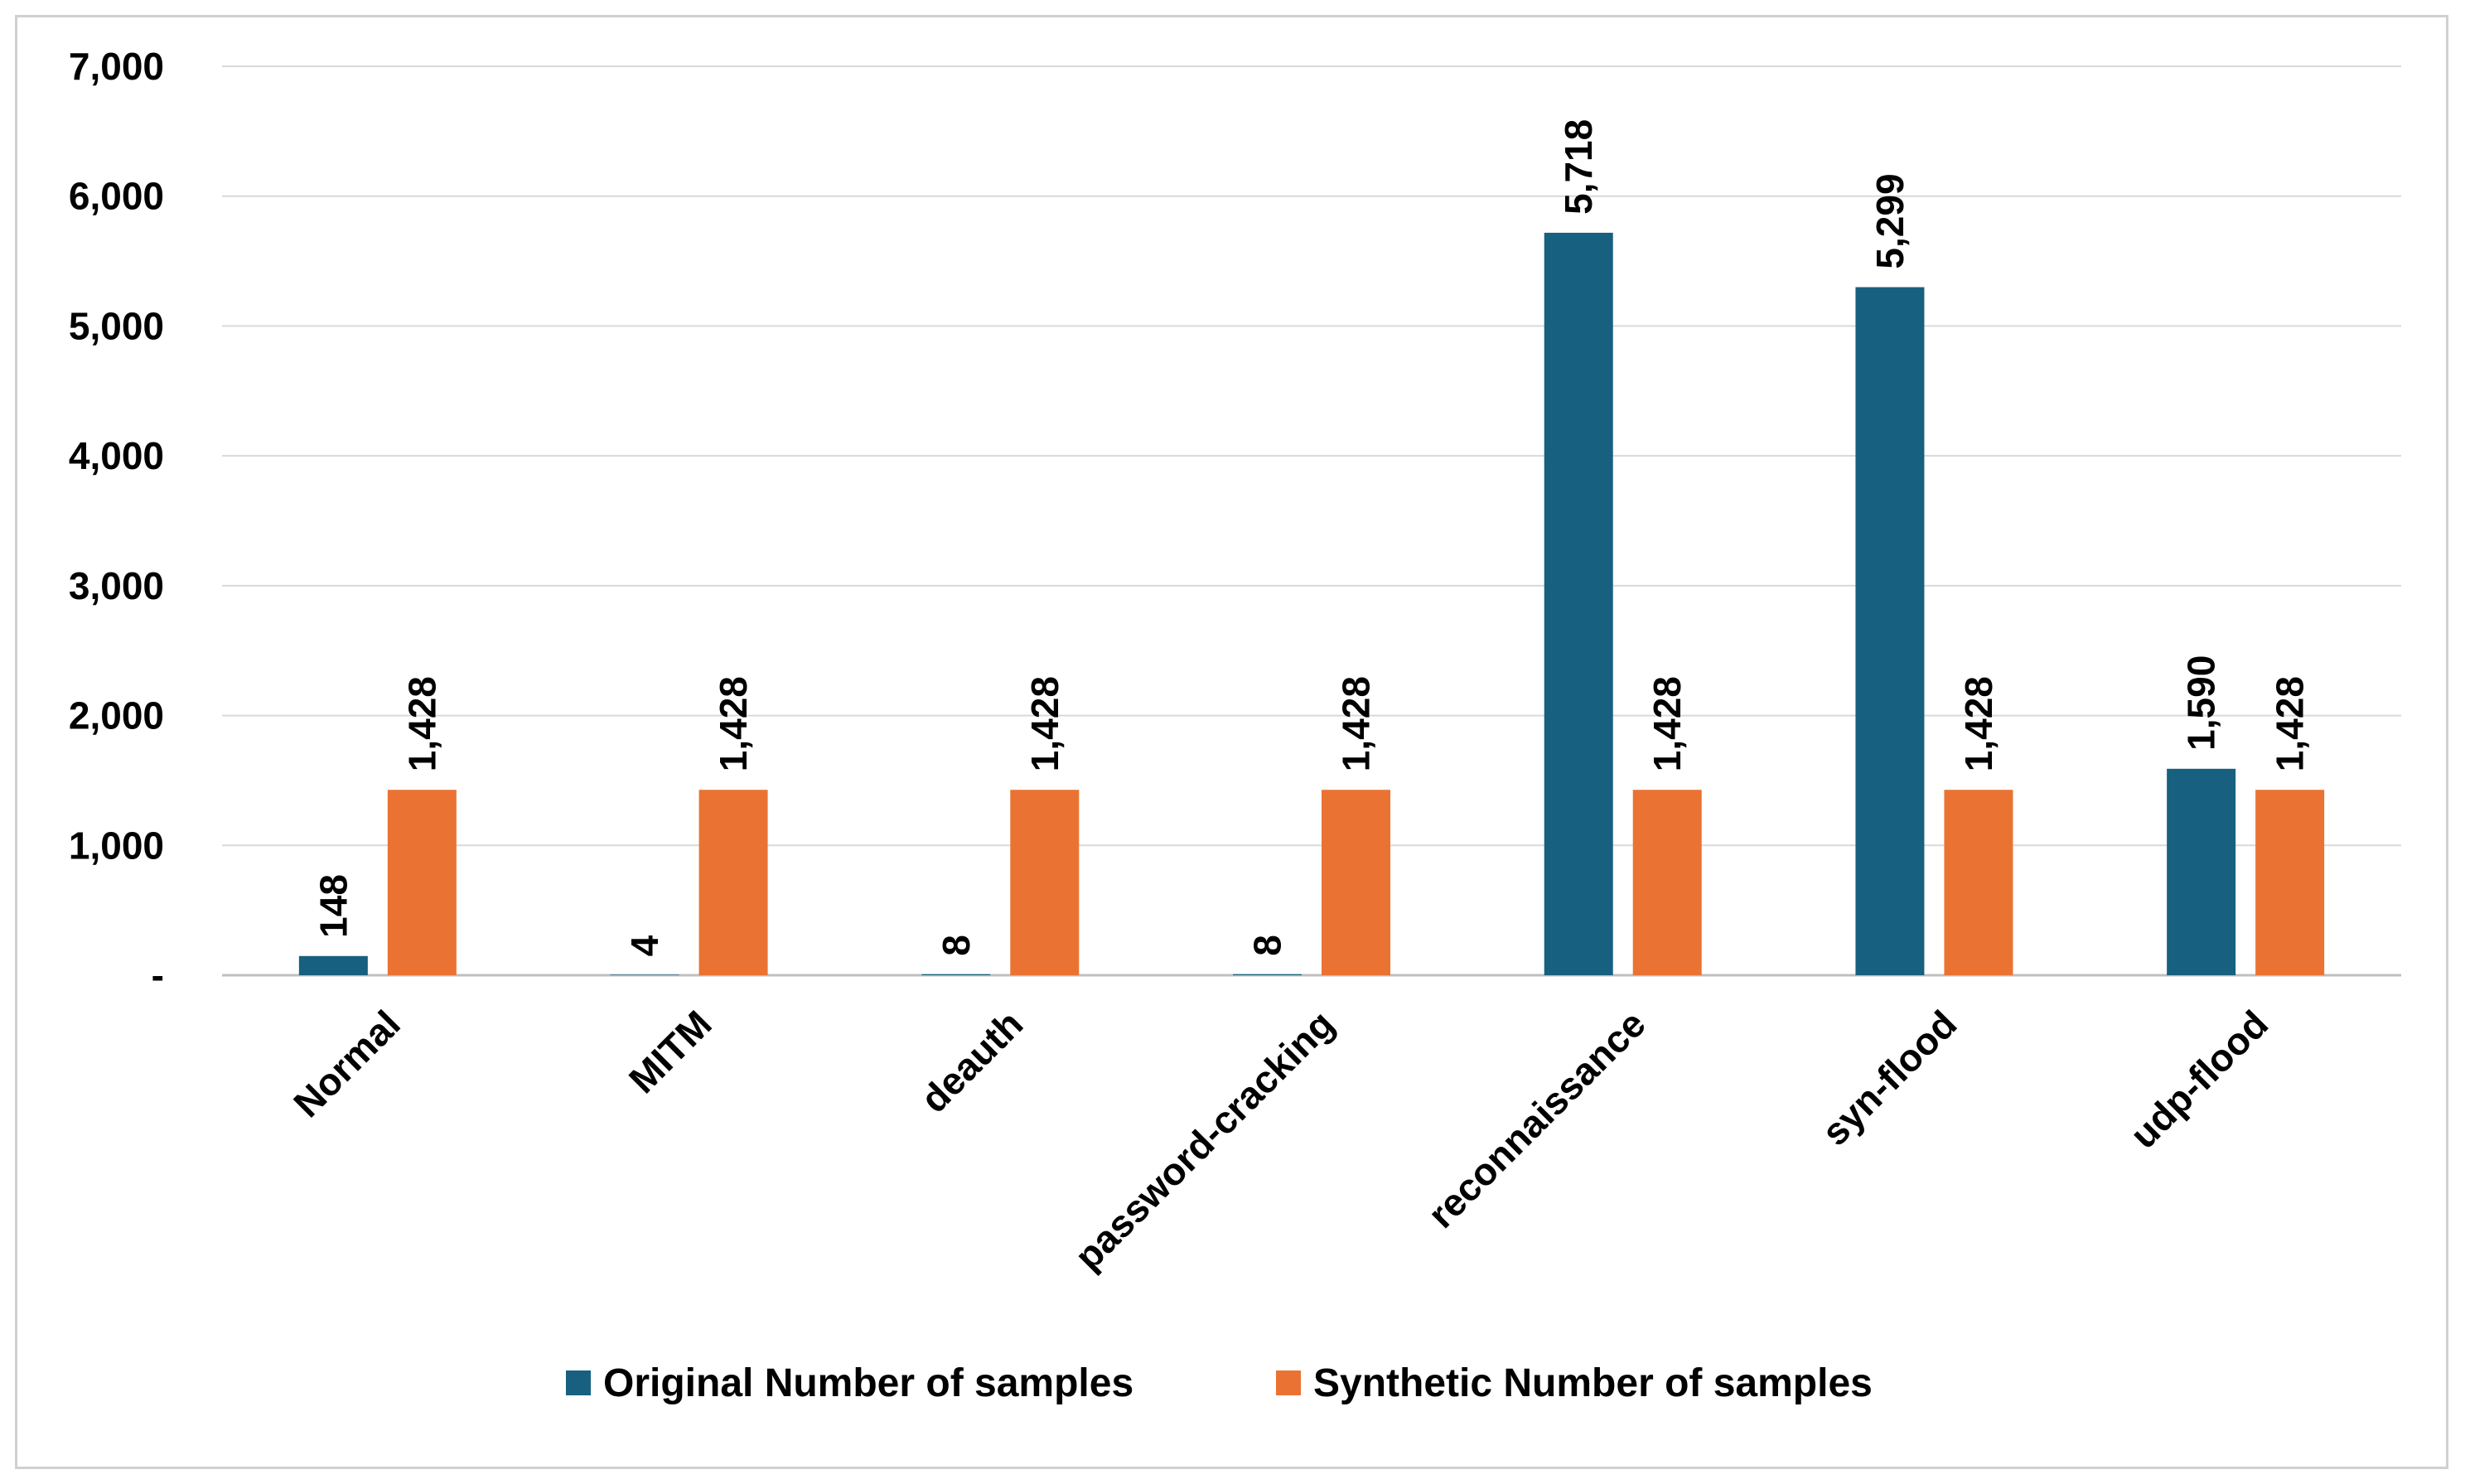 This screenshot has width=2465, height=1484. Describe the element at coordinates (1536, 1119) in the screenshot. I see `x-category-label-reconnaissance: reconnaissance` at that location.